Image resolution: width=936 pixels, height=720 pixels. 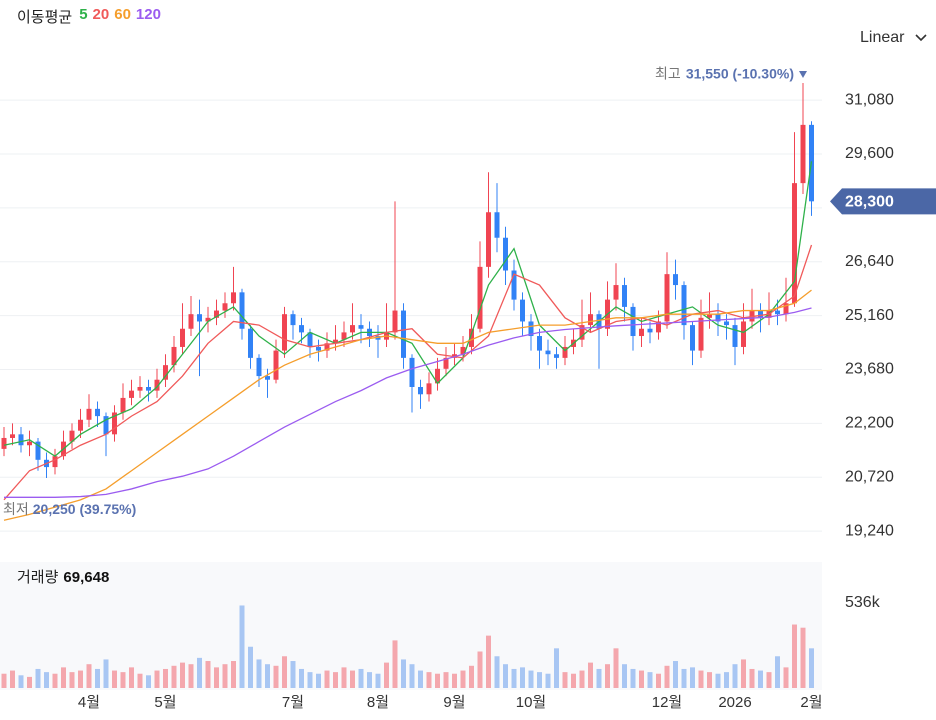 What do you see at coordinates (293, 702) in the screenshot?
I see `x-tick-label: 7월` at bounding box center [293, 702].